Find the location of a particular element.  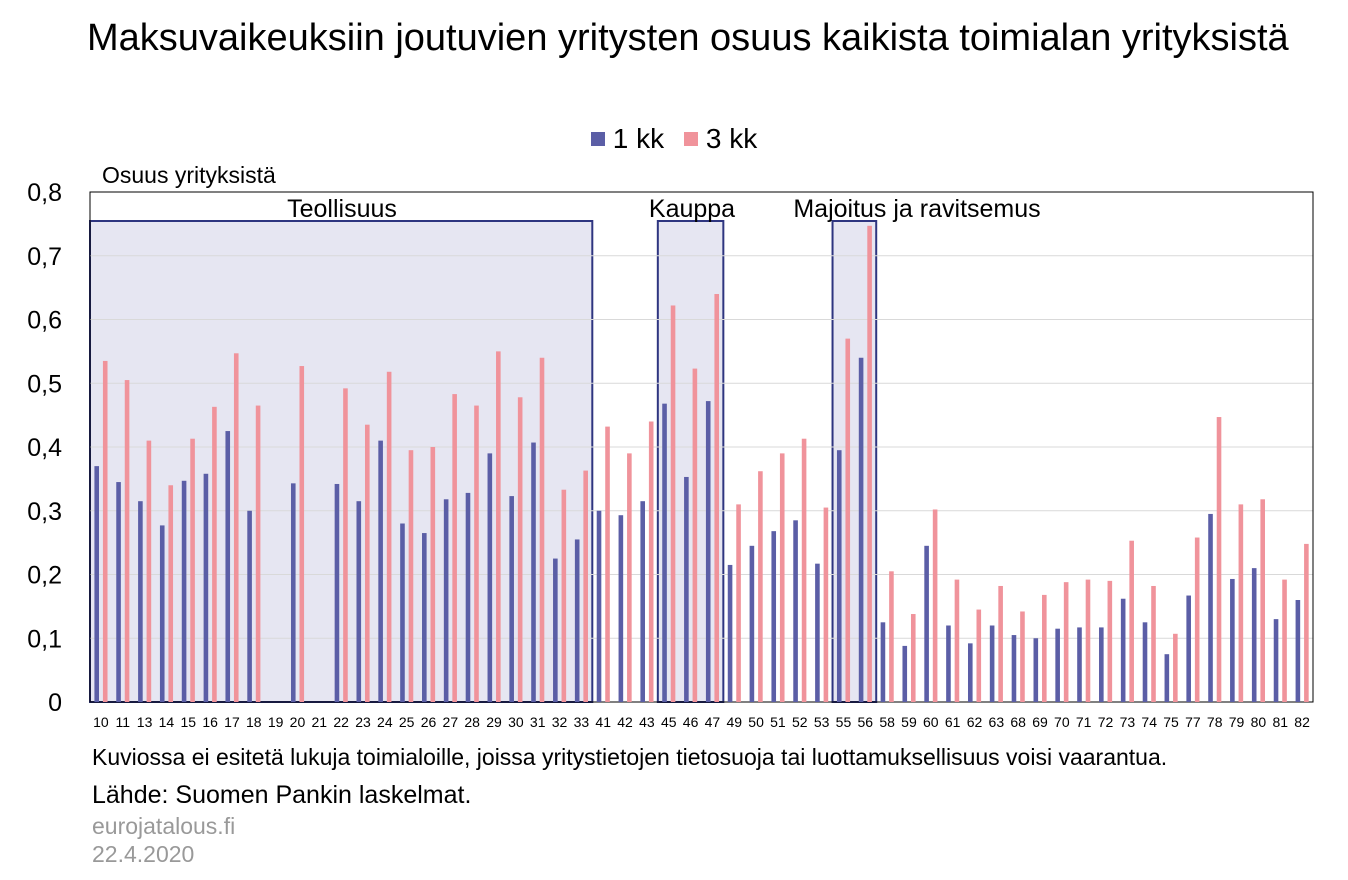

x-tick-label: 43 is located at coordinates (647, 722).